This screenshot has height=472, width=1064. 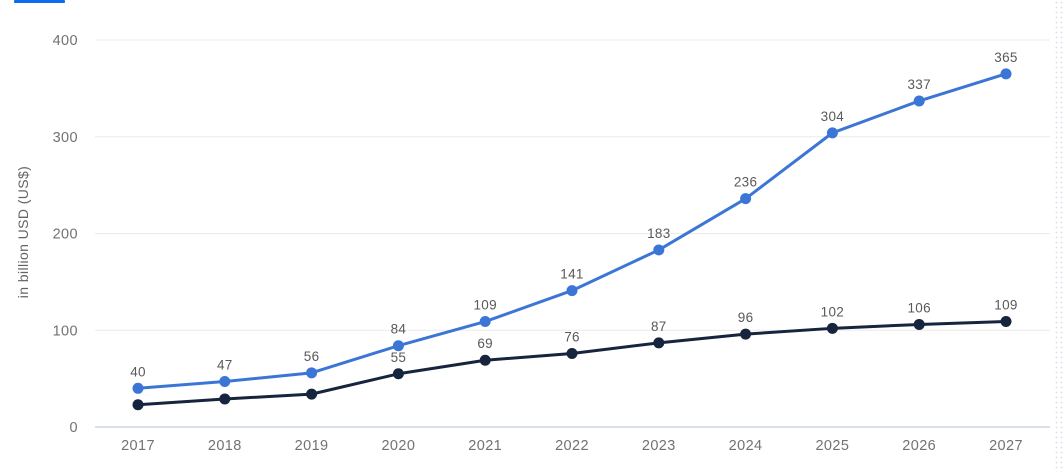 What do you see at coordinates (65, 138) in the screenshot?
I see `y-tick-label: 300` at bounding box center [65, 138].